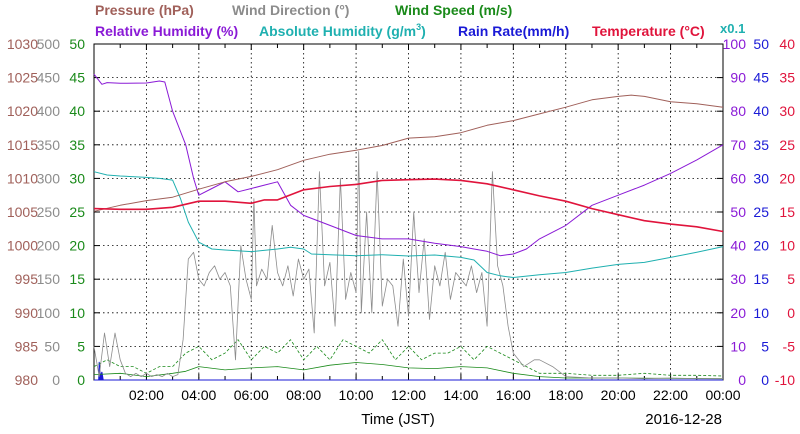  Describe the element at coordinates (761, 44) in the screenshot. I see `y-tick-label-rain: 50` at that location.